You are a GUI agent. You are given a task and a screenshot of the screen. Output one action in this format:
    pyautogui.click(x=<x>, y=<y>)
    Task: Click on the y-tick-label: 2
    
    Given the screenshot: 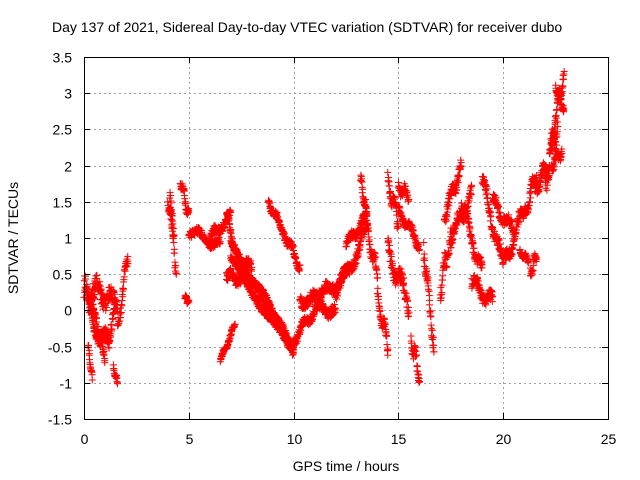 What is the action you would take?
    pyautogui.click(x=68, y=167)
    